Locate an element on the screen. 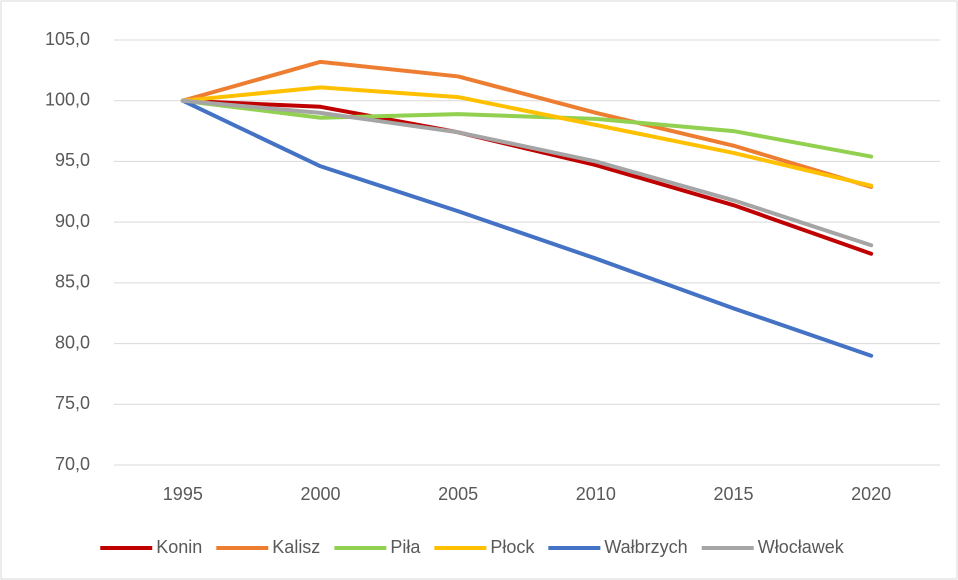 The height and width of the screenshot is (580, 958). x-tick-label: 2015 is located at coordinates (733, 494).